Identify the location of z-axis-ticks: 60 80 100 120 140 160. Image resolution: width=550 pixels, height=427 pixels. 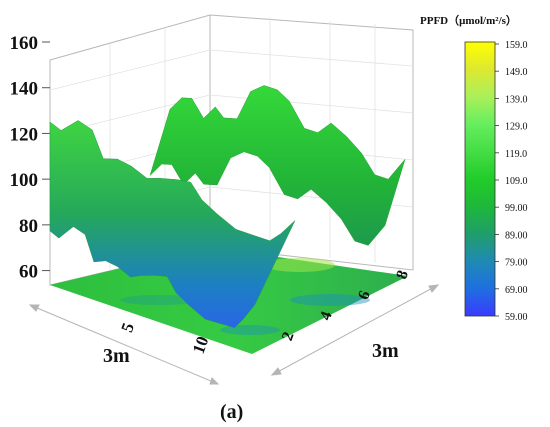
(30, 158).